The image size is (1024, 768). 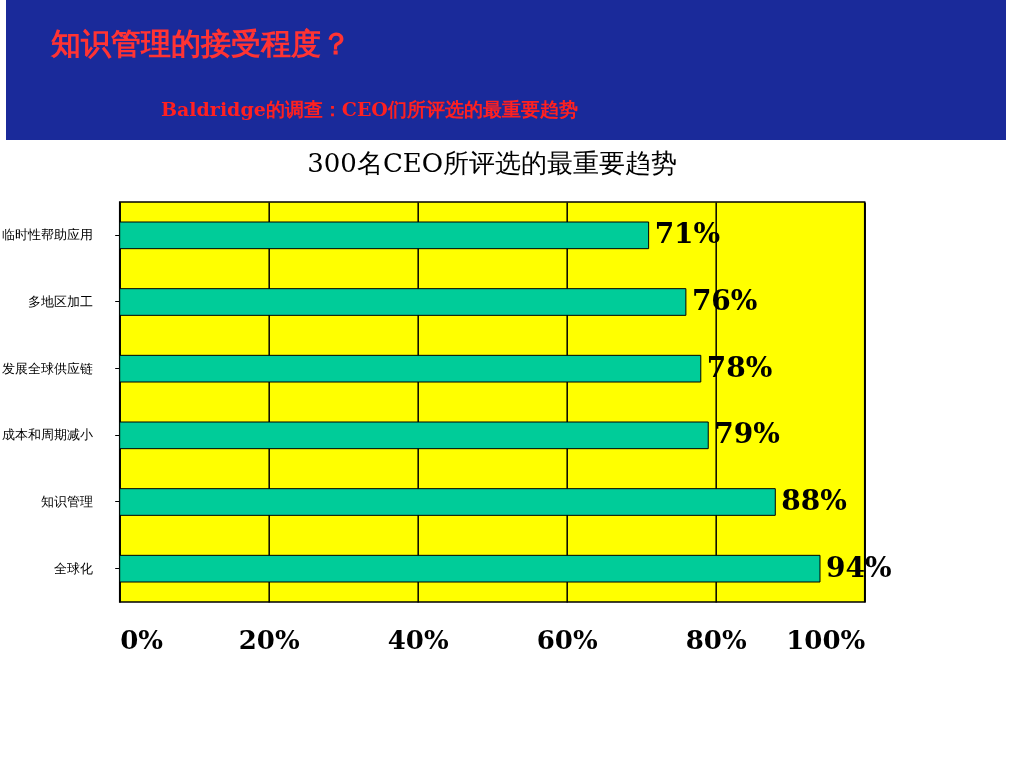 What do you see at coordinates (826, 639) in the screenshot?
I see `x-tick-label: 100%` at bounding box center [826, 639].